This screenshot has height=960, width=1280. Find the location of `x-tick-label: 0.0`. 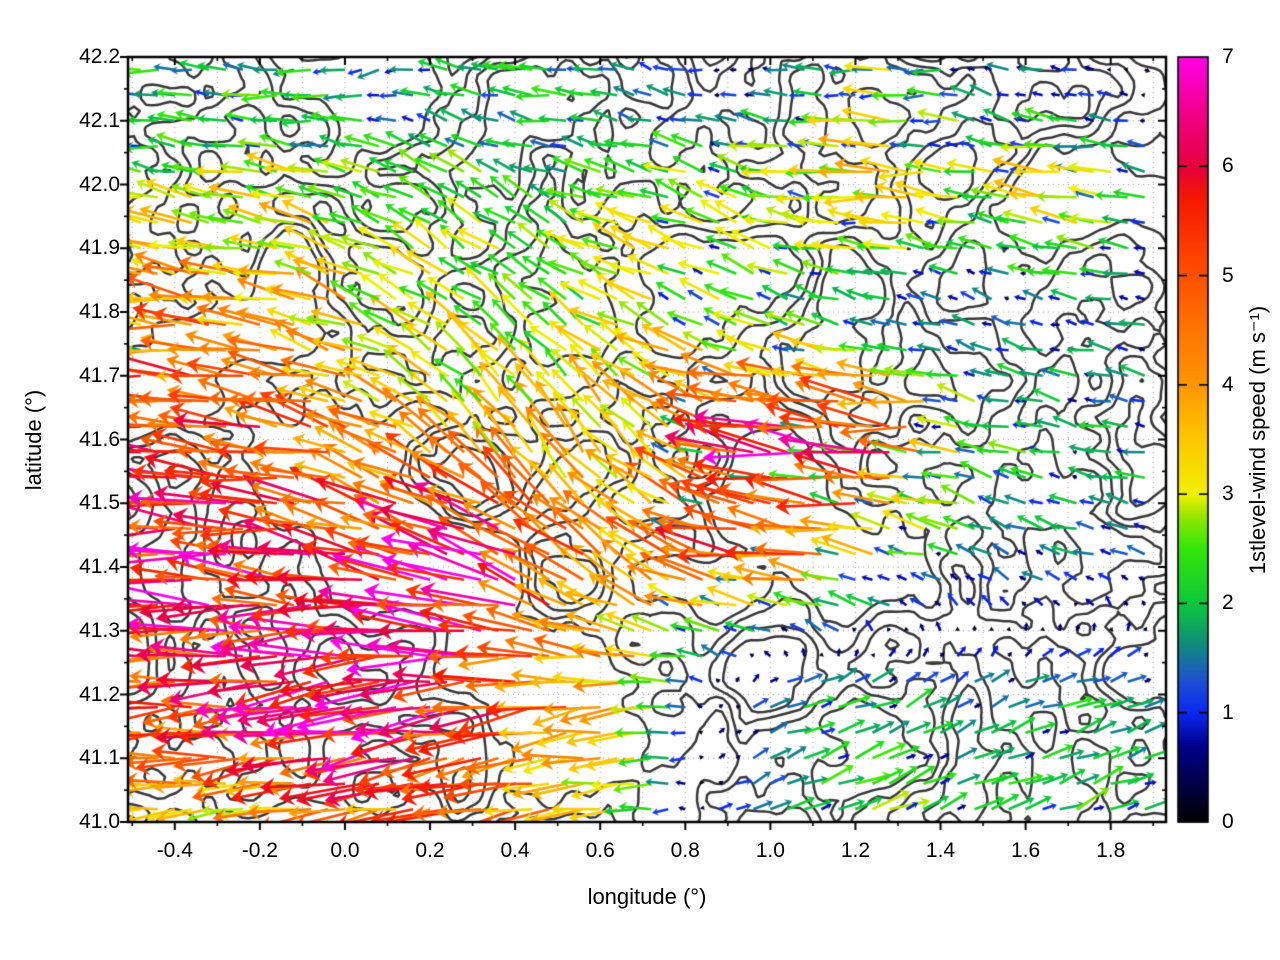

x-tick-label: 0.0 is located at coordinates (345, 850).